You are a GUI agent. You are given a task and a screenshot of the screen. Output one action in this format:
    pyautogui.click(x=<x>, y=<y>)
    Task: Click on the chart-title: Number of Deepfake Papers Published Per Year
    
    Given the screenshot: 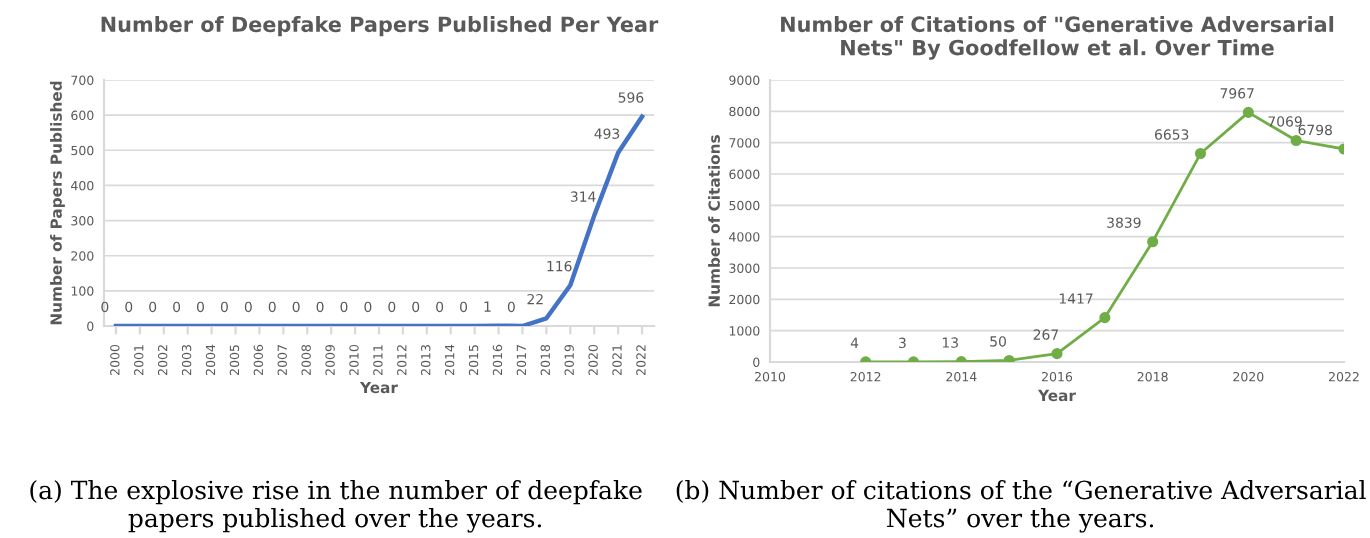 What is the action you would take?
    pyautogui.click(x=380, y=26)
    